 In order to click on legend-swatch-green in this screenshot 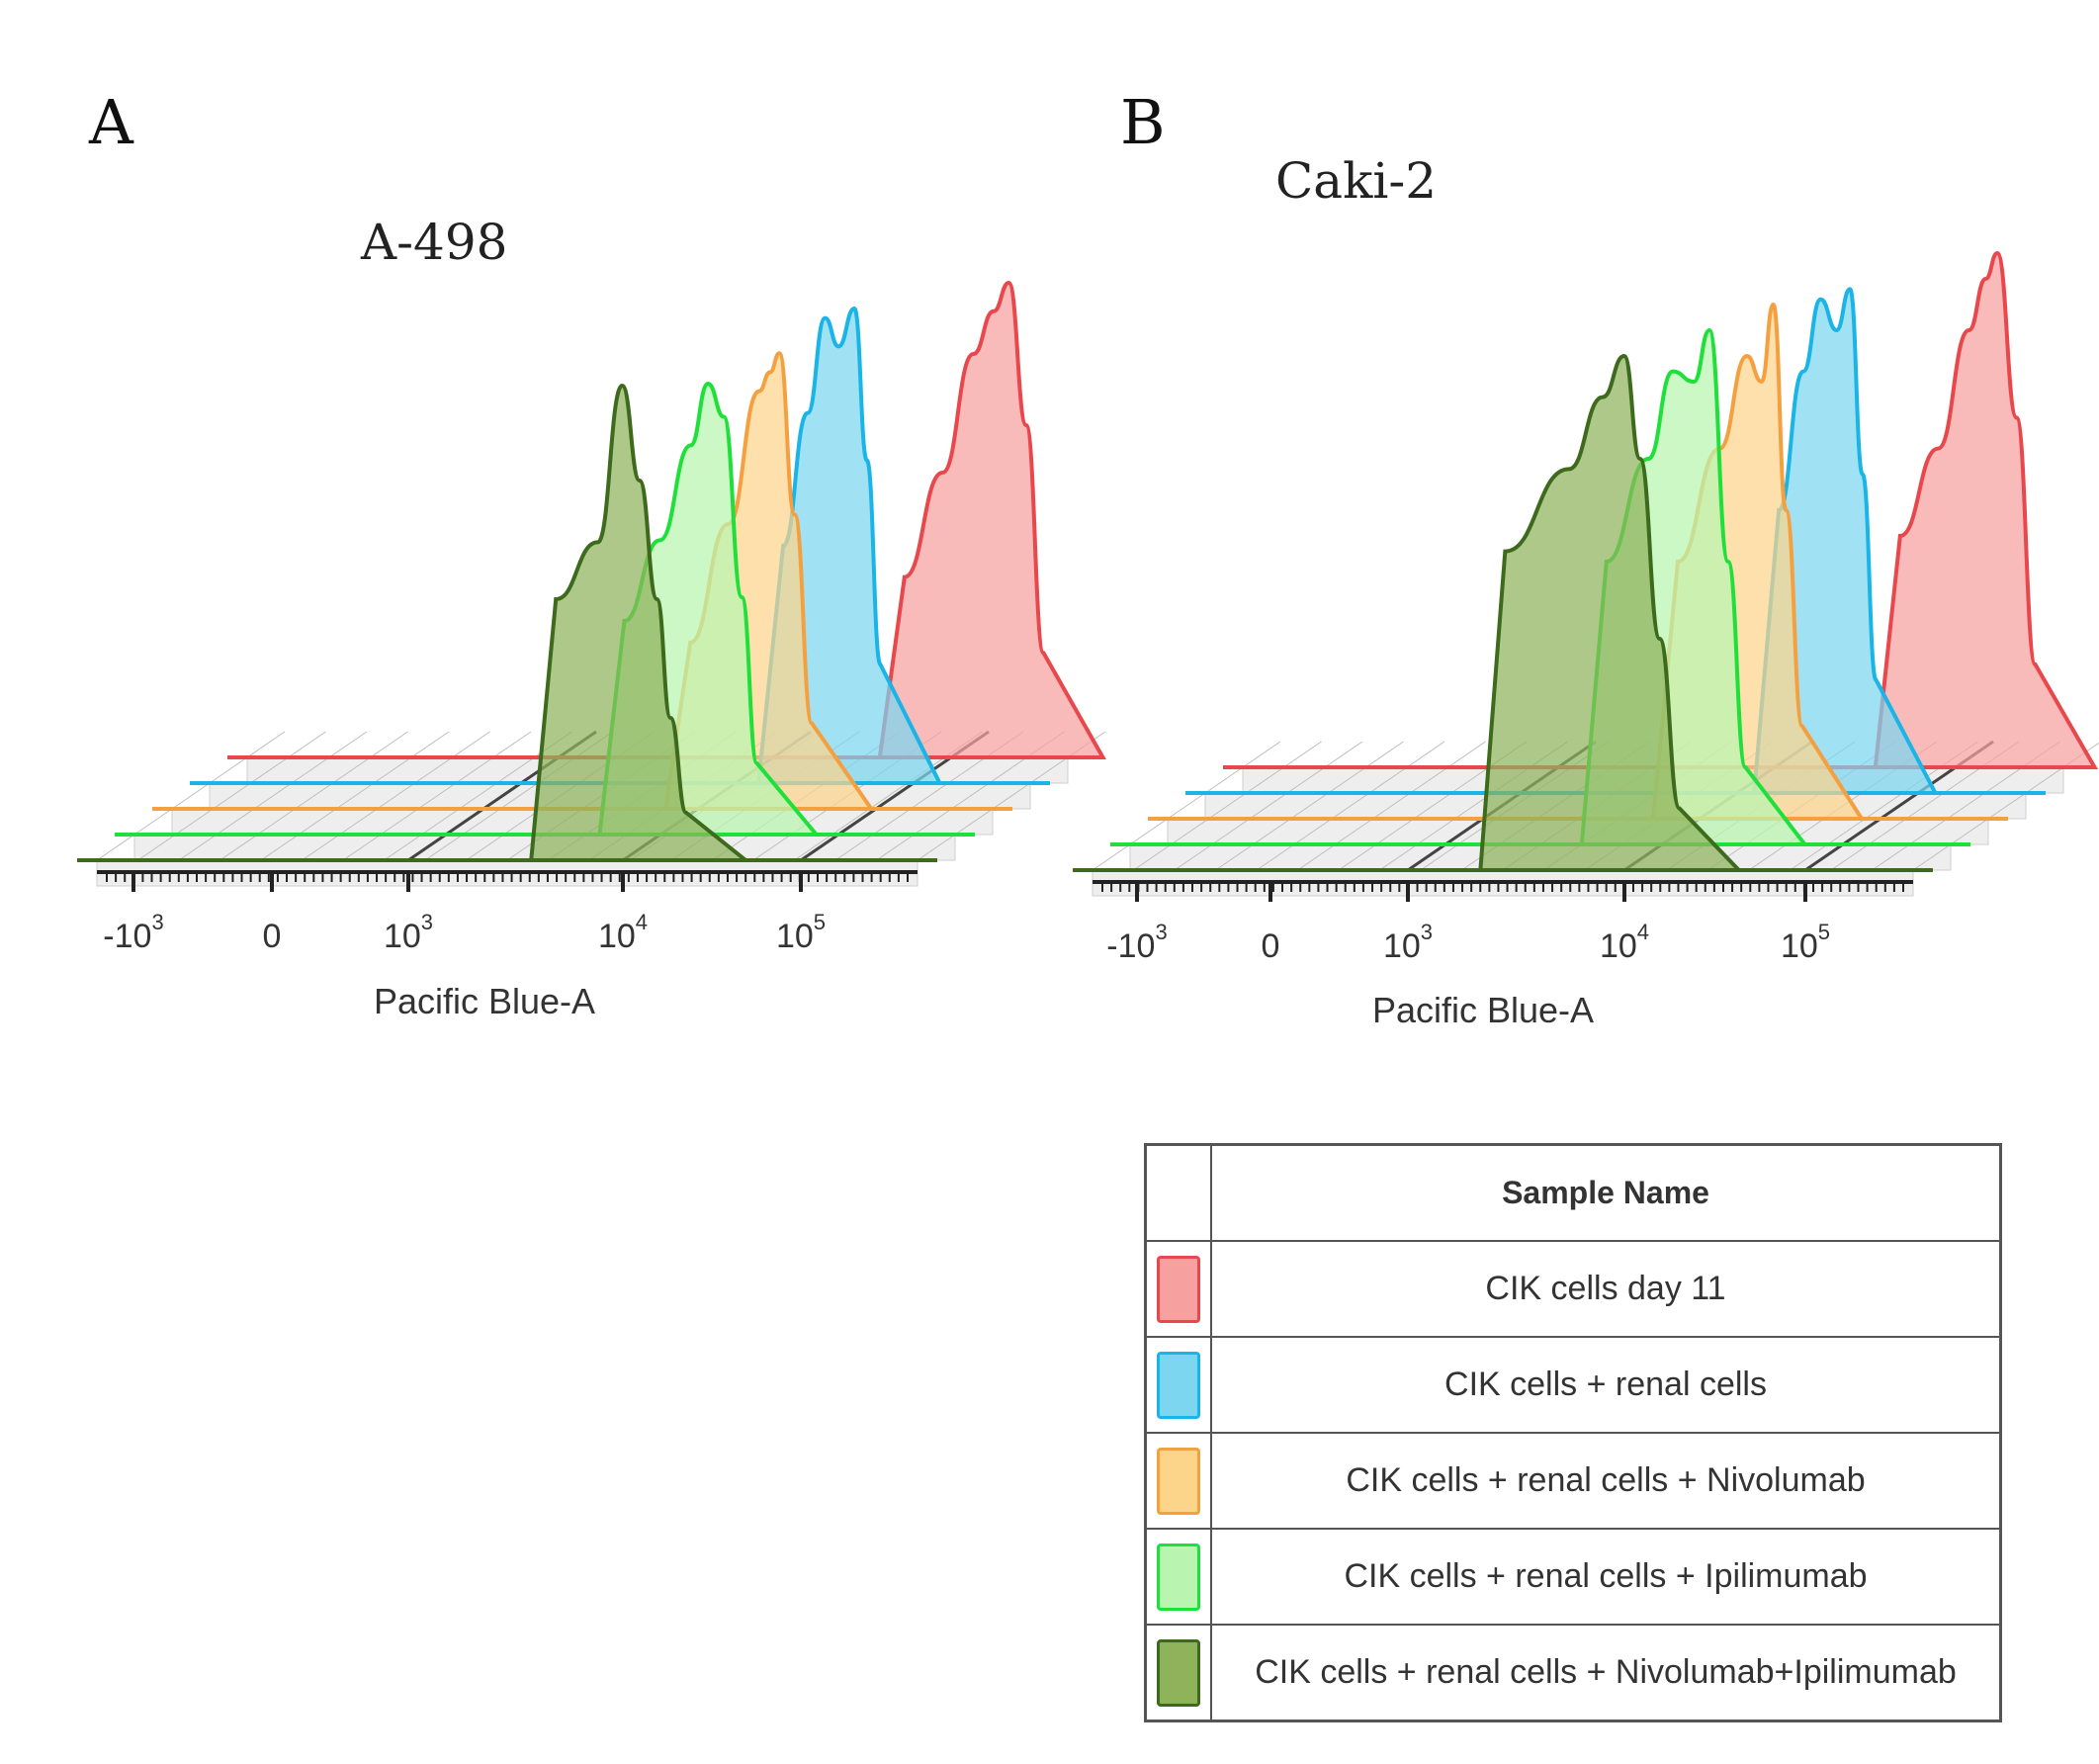, I will do `click(1178, 1577)`.